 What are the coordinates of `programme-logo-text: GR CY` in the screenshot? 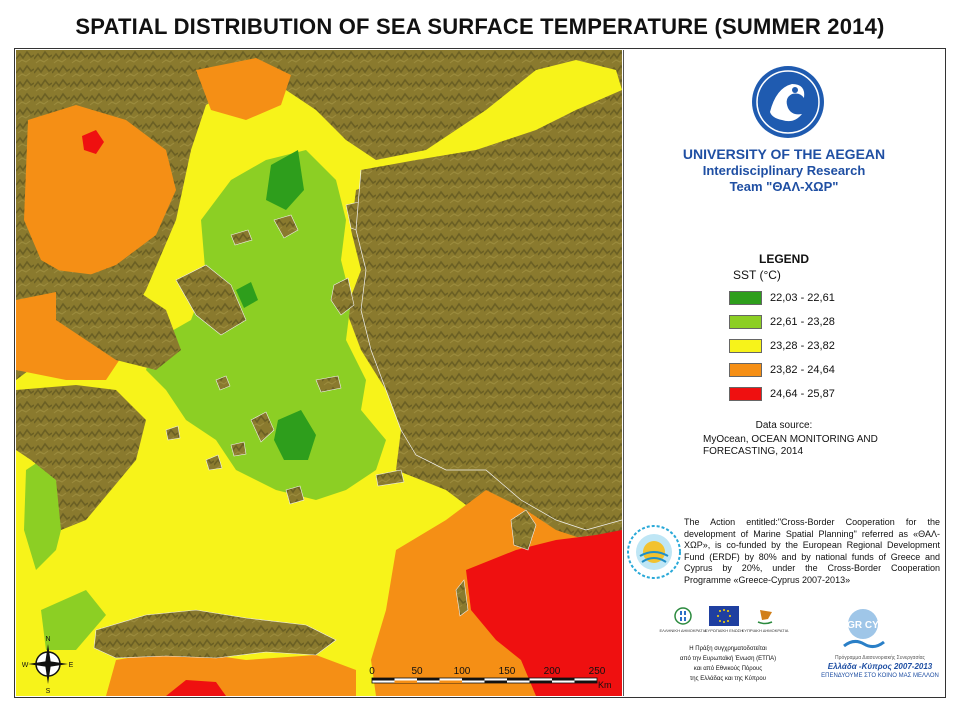 It's located at (863, 625).